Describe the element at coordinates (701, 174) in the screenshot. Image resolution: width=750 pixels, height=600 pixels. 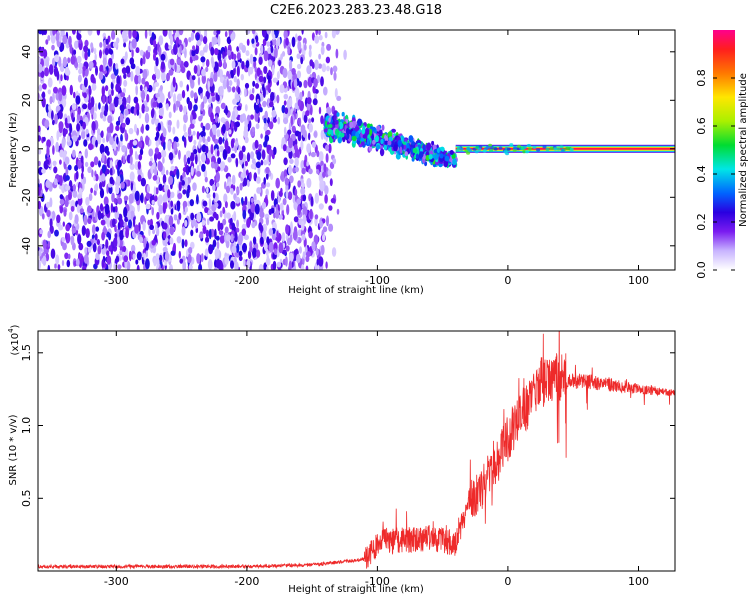
I see `colorbar-tick-label: 0.4` at that location.